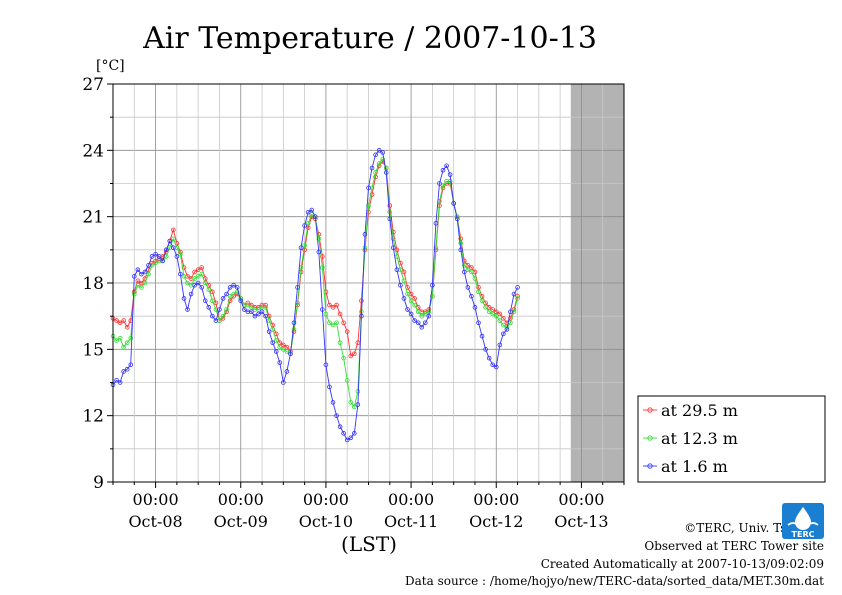 Image resolution: width=842 pixels, height=595 pixels. What do you see at coordinates (369, 544) in the screenshot?
I see `x-axis-label: (LST)` at bounding box center [369, 544].